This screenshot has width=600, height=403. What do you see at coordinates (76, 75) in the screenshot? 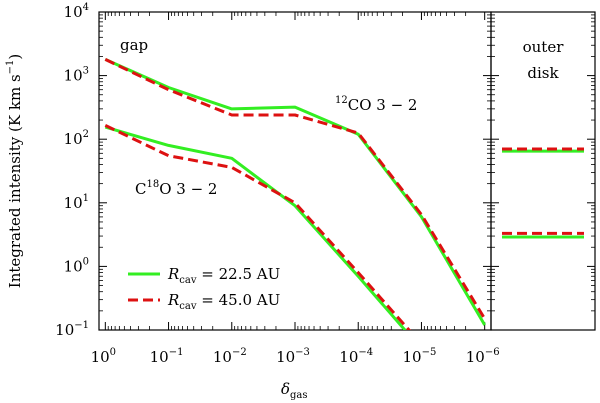
I see `y-tick-label: 10³` at bounding box center [76, 75].